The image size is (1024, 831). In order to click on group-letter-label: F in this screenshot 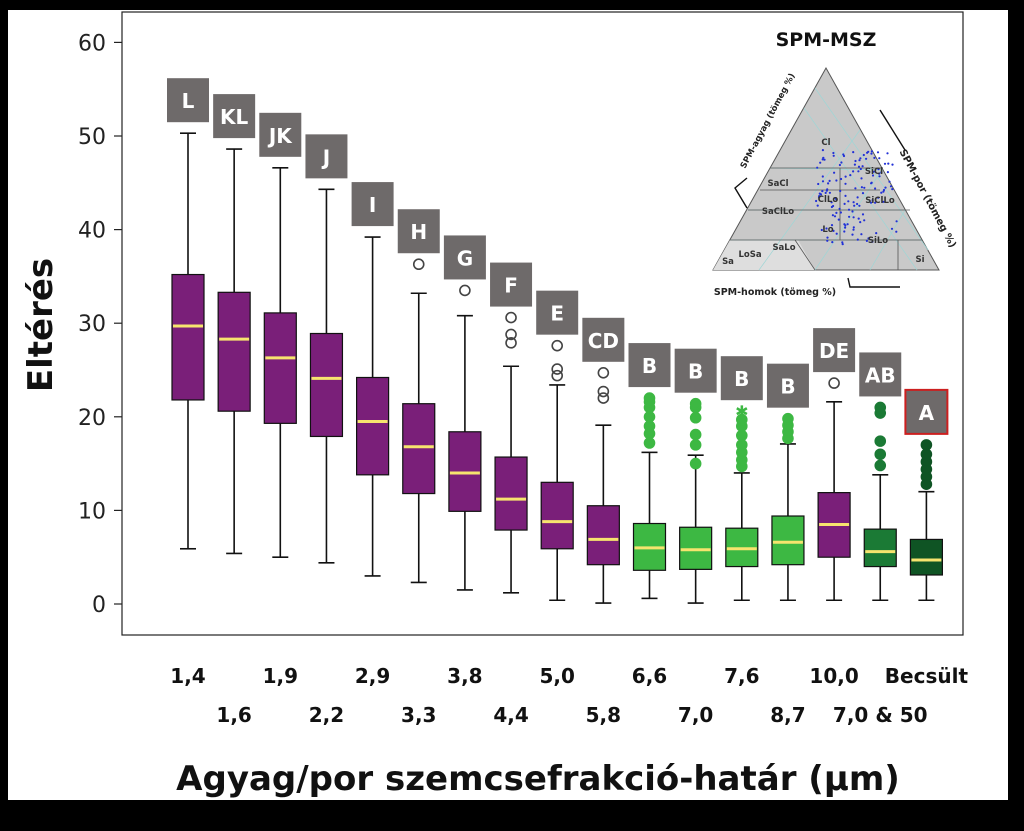, I will do `click(511, 286)`.